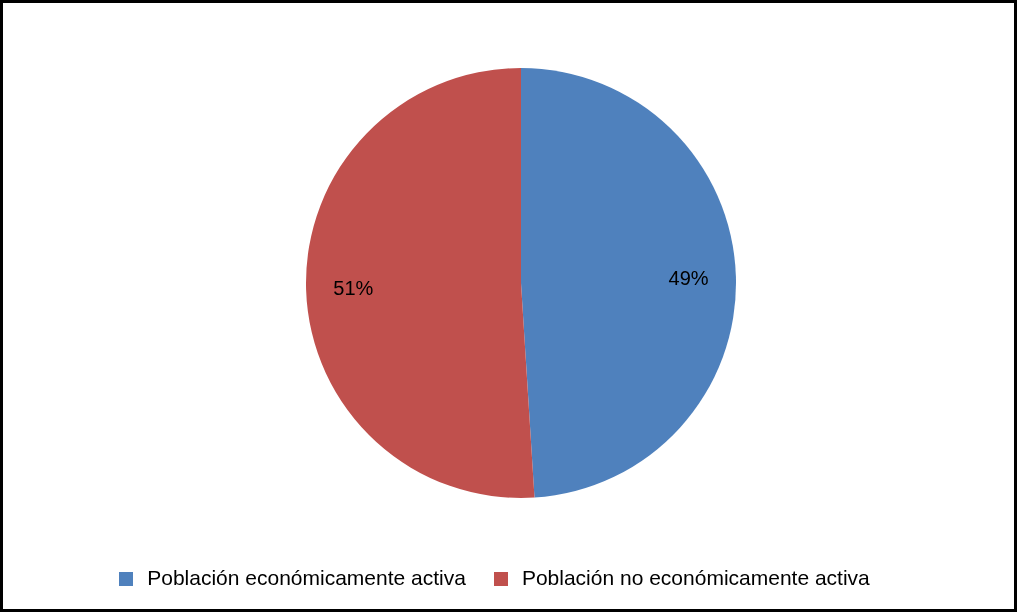 Image resolution: width=1017 pixels, height=612 pixels. Describe the element at coordinates (306, 577) in the screenshot. I see `legend-label: Población económicamente activa` at that location.